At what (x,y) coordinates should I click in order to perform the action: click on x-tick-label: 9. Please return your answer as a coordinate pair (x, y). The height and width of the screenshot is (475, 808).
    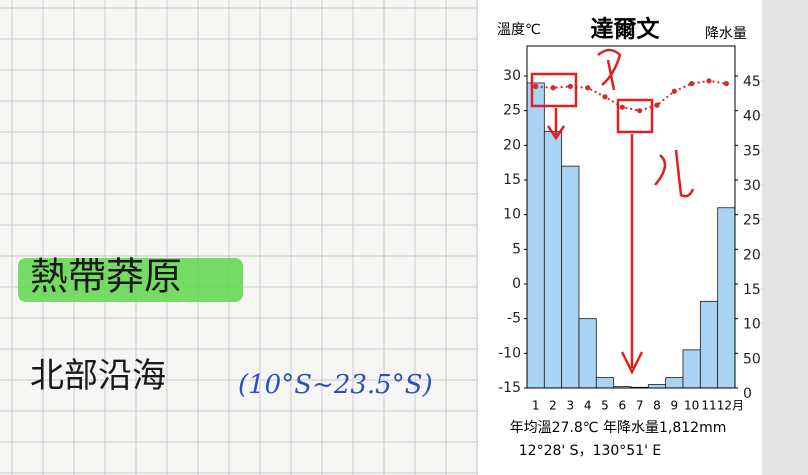
    Looking at the image, I should click on (675, 406).